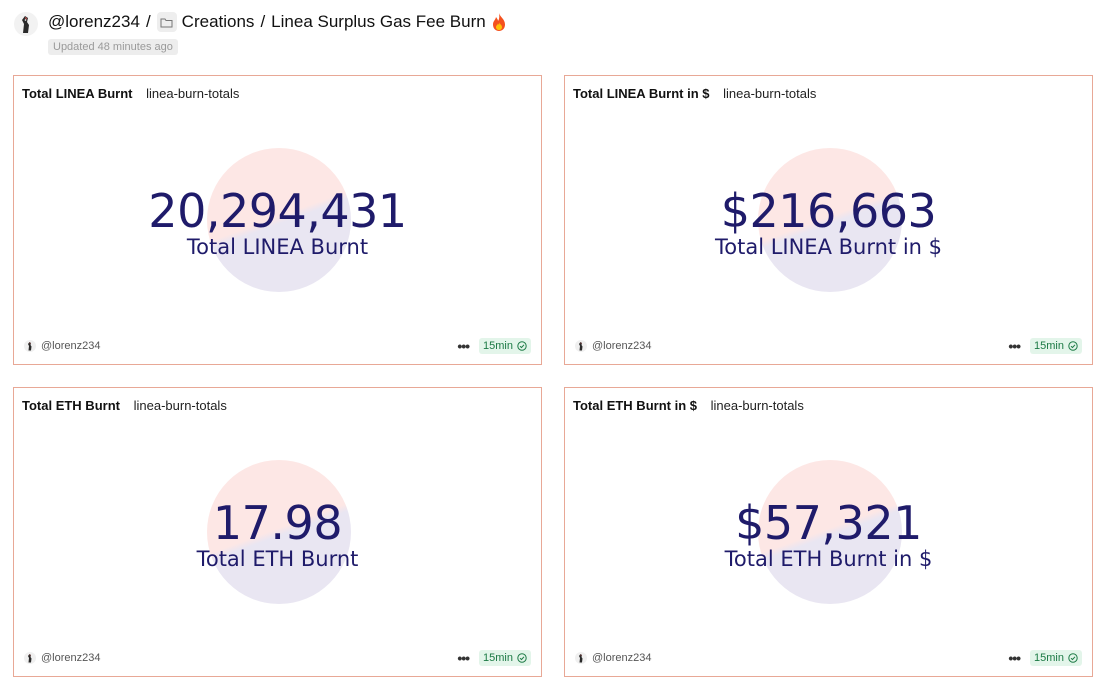 The image size is (1106, 688). Describe the element at coordinates (828, 559) in the screenshot. I see `counter-label: Total ETH Burnt in $` at that location.